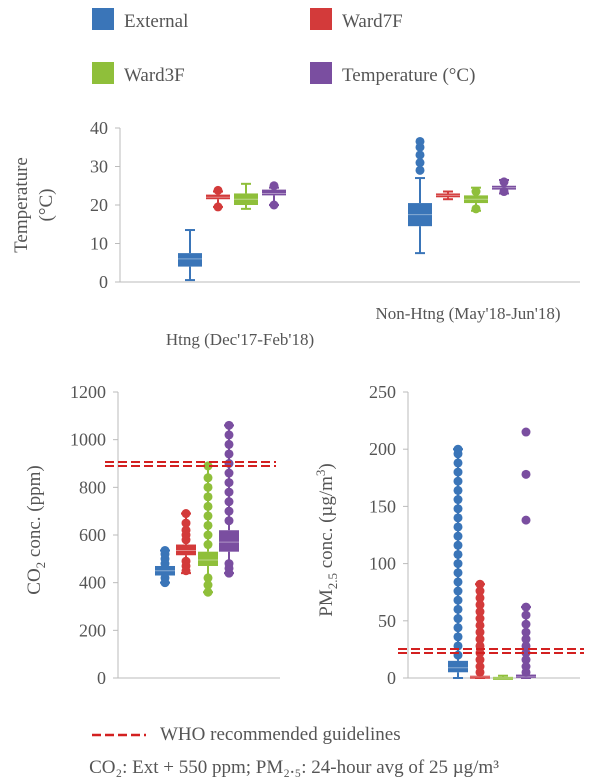 Image resolution: width=589 pixels, height=782 pixels. Describe the element at coordinates (21, 205) in the screenshot. I see `temp-ylabel: Temperature` at that location.